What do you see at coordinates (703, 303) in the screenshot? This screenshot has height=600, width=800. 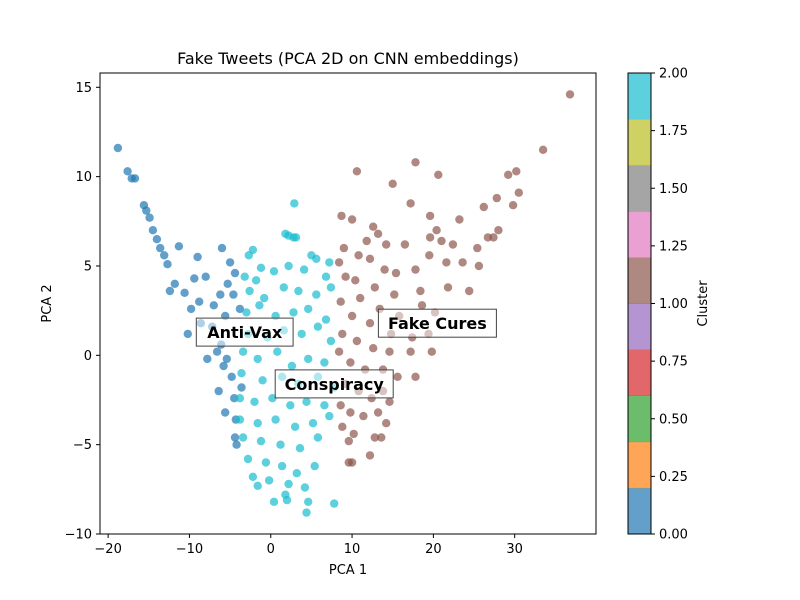 I see `colorbar-title: Cluster` at bounding box center [703, 303].